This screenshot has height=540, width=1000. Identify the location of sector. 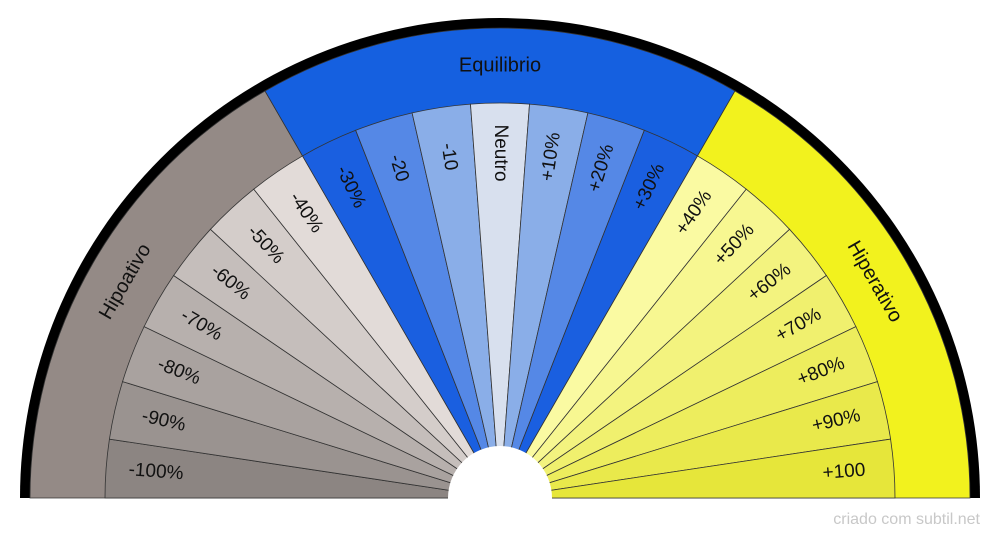
(697, 468).